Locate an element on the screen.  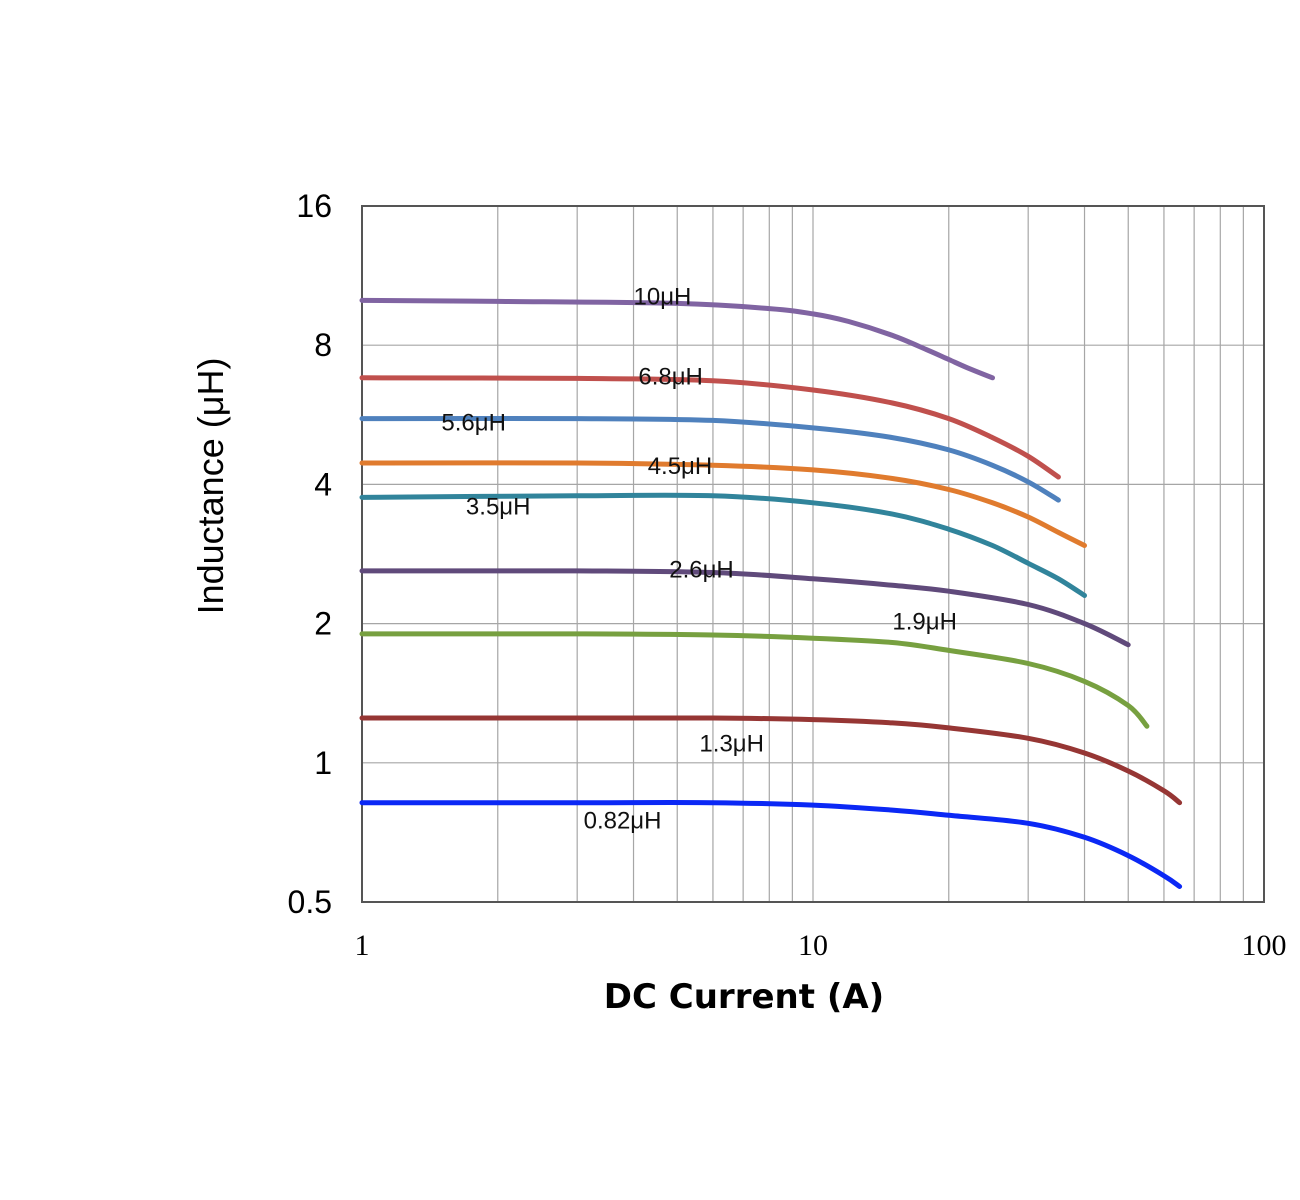
y-tick-label-4: 8 is located at coordinates (323, 345).